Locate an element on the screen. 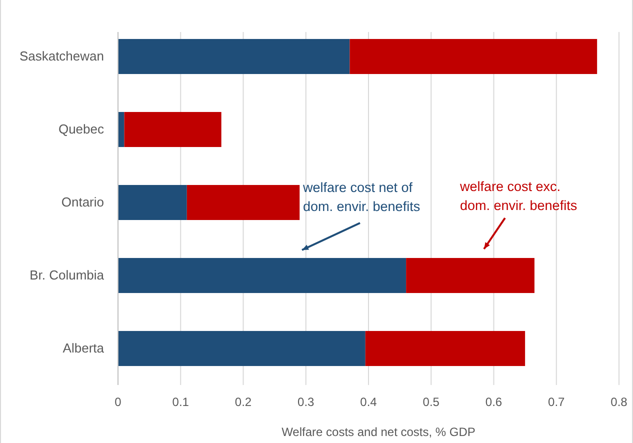 The width and height of the screenshot is (633, 443). x-tick-label: 0.1 is located at coordinates (181, 402).